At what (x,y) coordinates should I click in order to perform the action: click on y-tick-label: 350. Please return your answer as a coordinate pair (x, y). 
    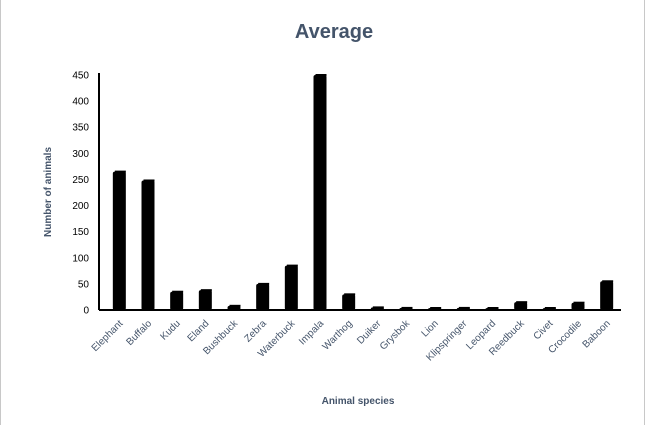
    Looking at the image, I should click on (80, 128).